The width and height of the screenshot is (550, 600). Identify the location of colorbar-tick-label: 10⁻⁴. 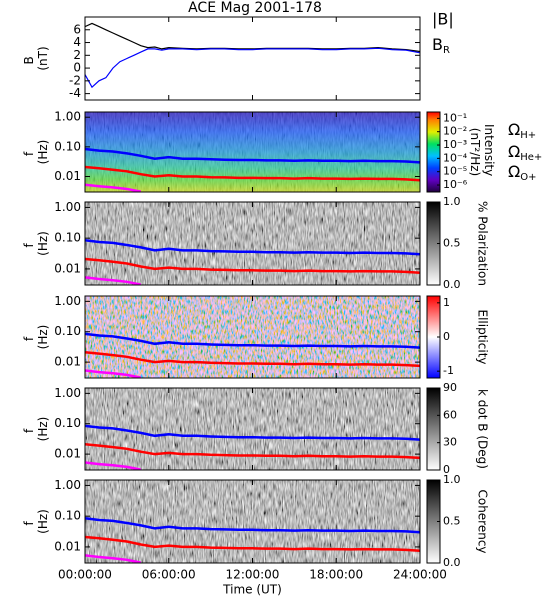
(455, 157).